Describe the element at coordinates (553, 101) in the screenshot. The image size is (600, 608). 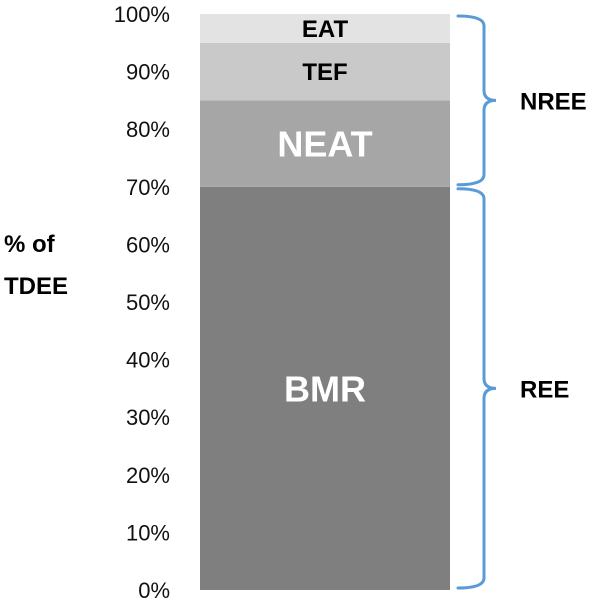
I see `group-label-nree: NREE` at that location.